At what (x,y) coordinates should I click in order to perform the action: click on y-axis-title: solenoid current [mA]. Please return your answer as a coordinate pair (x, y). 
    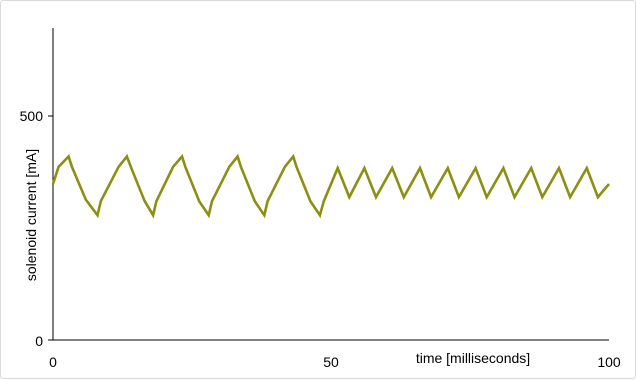
    Looking at the image, I should click on (31, 215).